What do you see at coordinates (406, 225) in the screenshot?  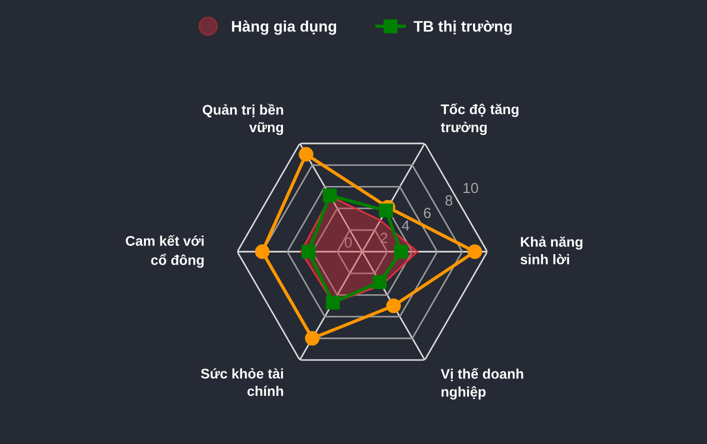 I see `y-tick-label: 4` at bounding box center [406, 225].